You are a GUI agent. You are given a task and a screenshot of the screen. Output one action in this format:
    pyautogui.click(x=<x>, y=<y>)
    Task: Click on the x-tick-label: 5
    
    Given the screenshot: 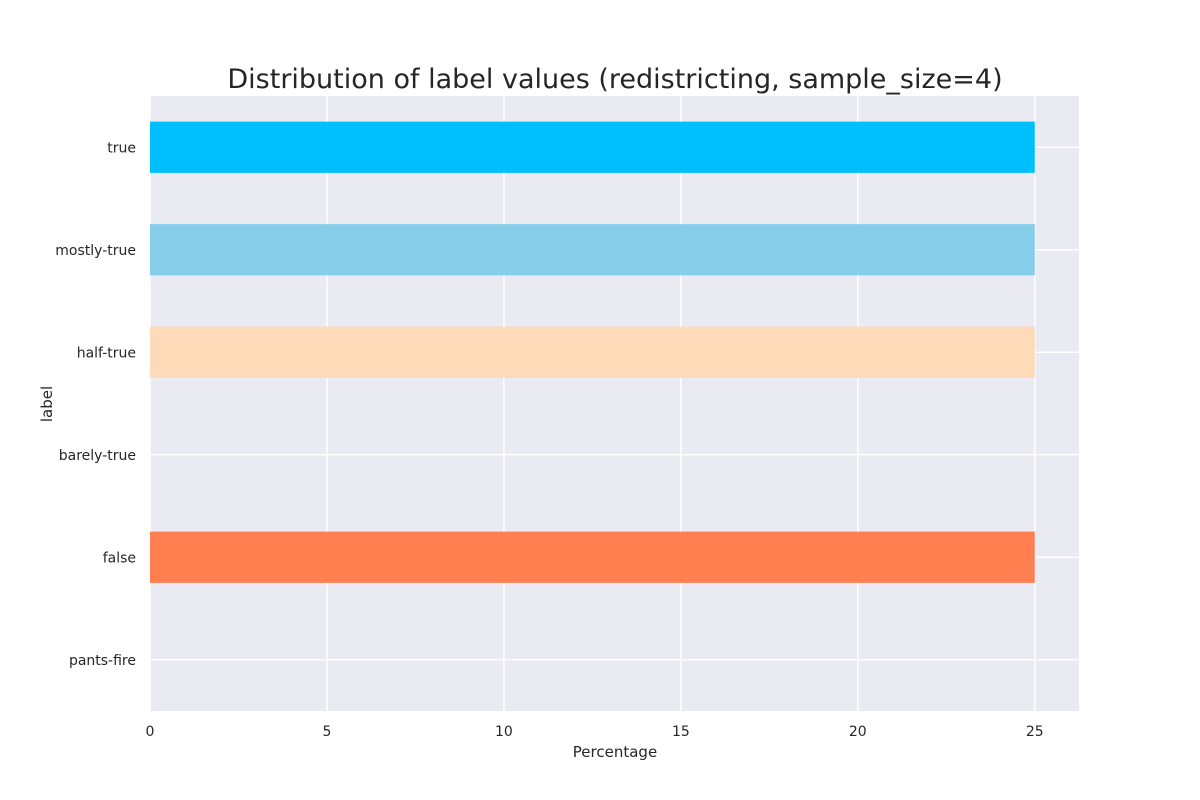 What is the action you would take?
    pyautogui.click(x=326, y=732)
    